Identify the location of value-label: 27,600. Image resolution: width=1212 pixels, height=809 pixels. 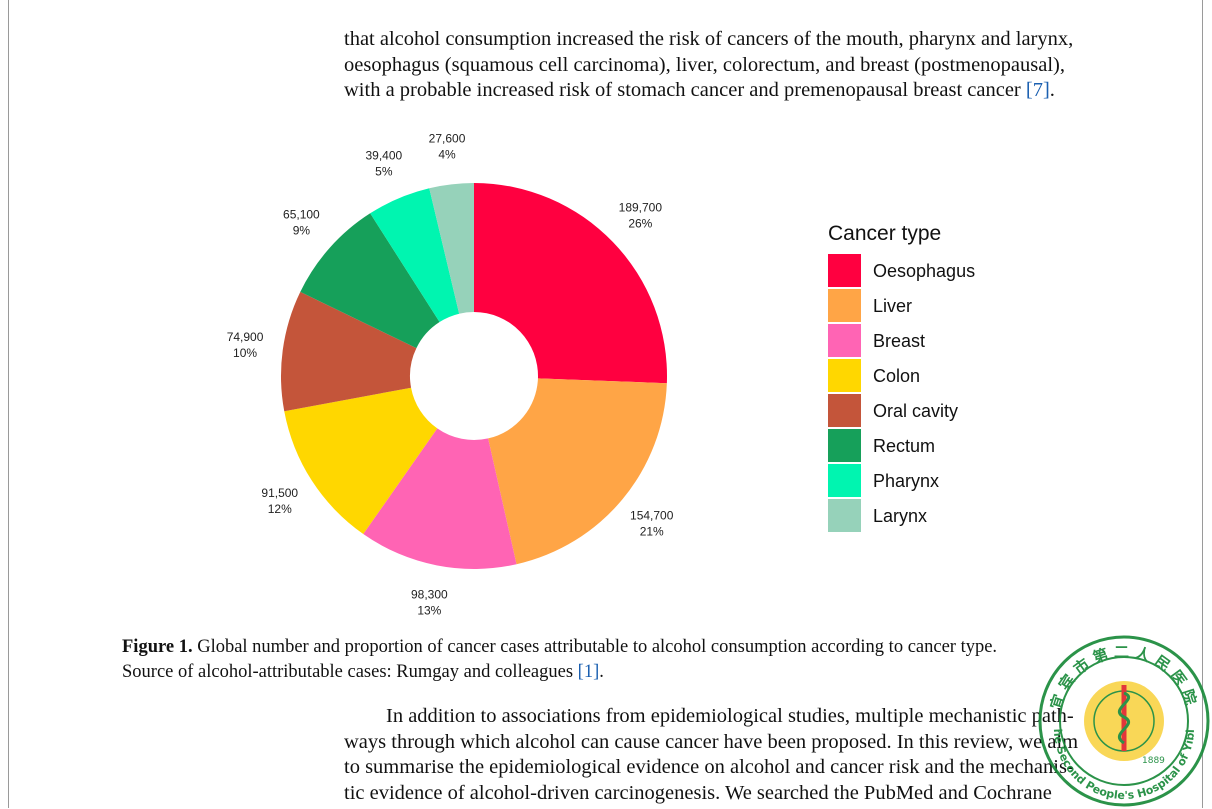
(447, 139).